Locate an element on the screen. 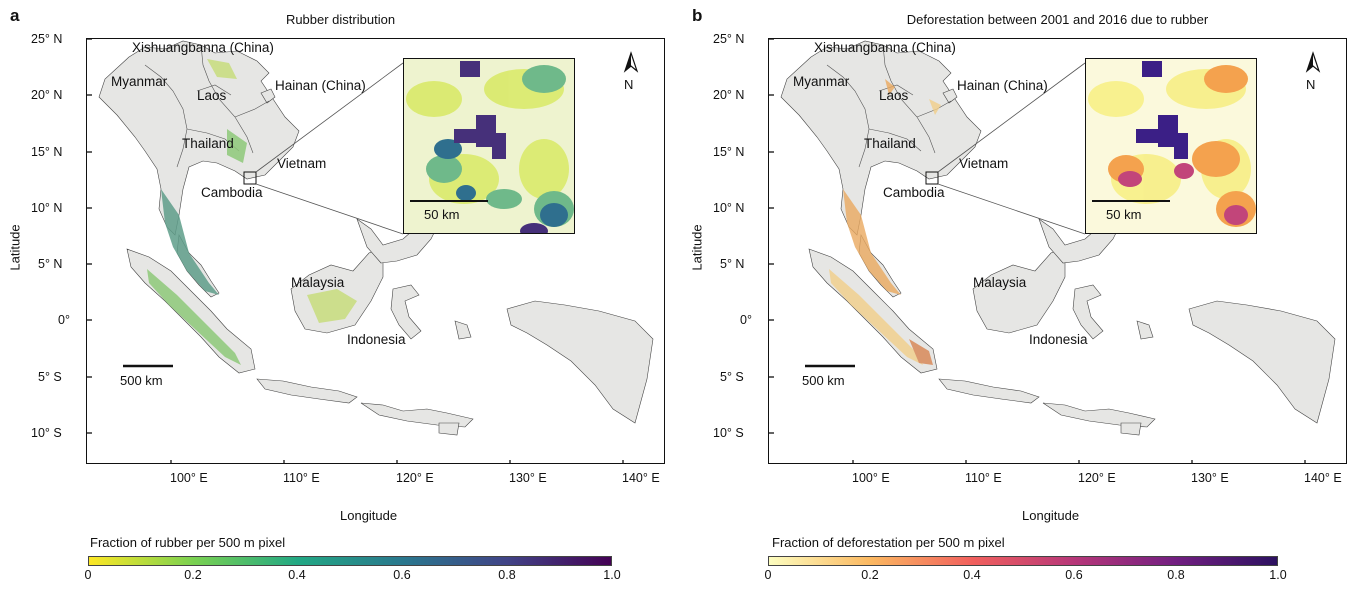  panel-title: Rubber distribution is located at coordinates (340, 19).